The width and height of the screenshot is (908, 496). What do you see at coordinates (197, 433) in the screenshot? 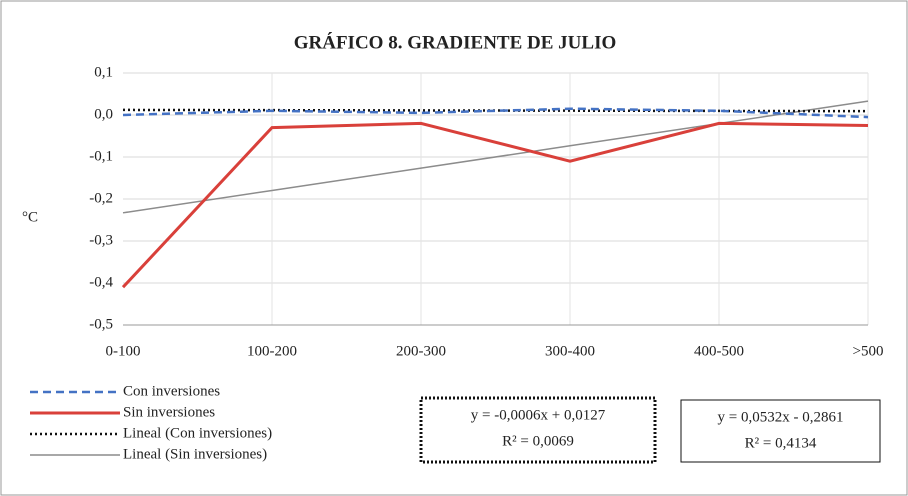
I see `legend-label: Lineal (Con inversiones)` at bounding box center [197, 433].